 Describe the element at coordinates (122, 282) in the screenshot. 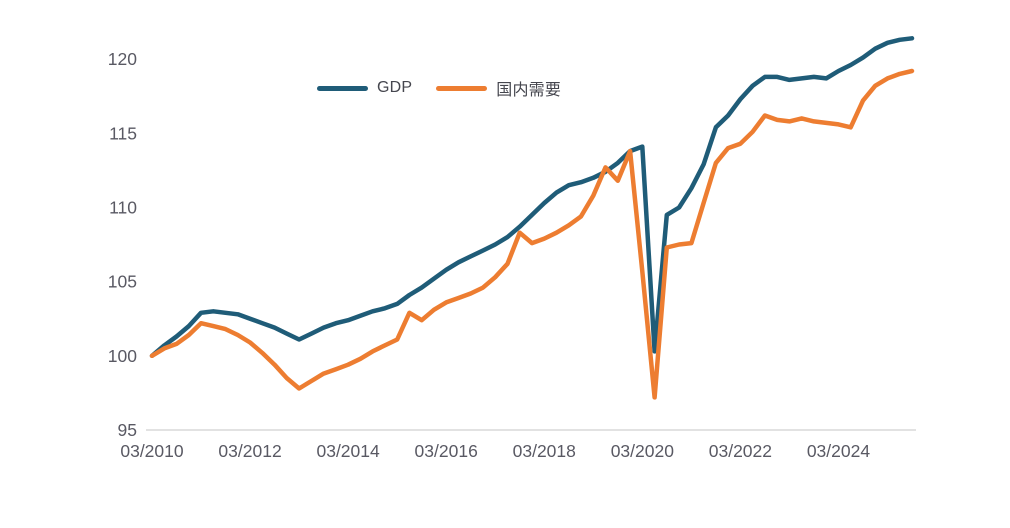

I see `y-tick-label: 105` at that location.